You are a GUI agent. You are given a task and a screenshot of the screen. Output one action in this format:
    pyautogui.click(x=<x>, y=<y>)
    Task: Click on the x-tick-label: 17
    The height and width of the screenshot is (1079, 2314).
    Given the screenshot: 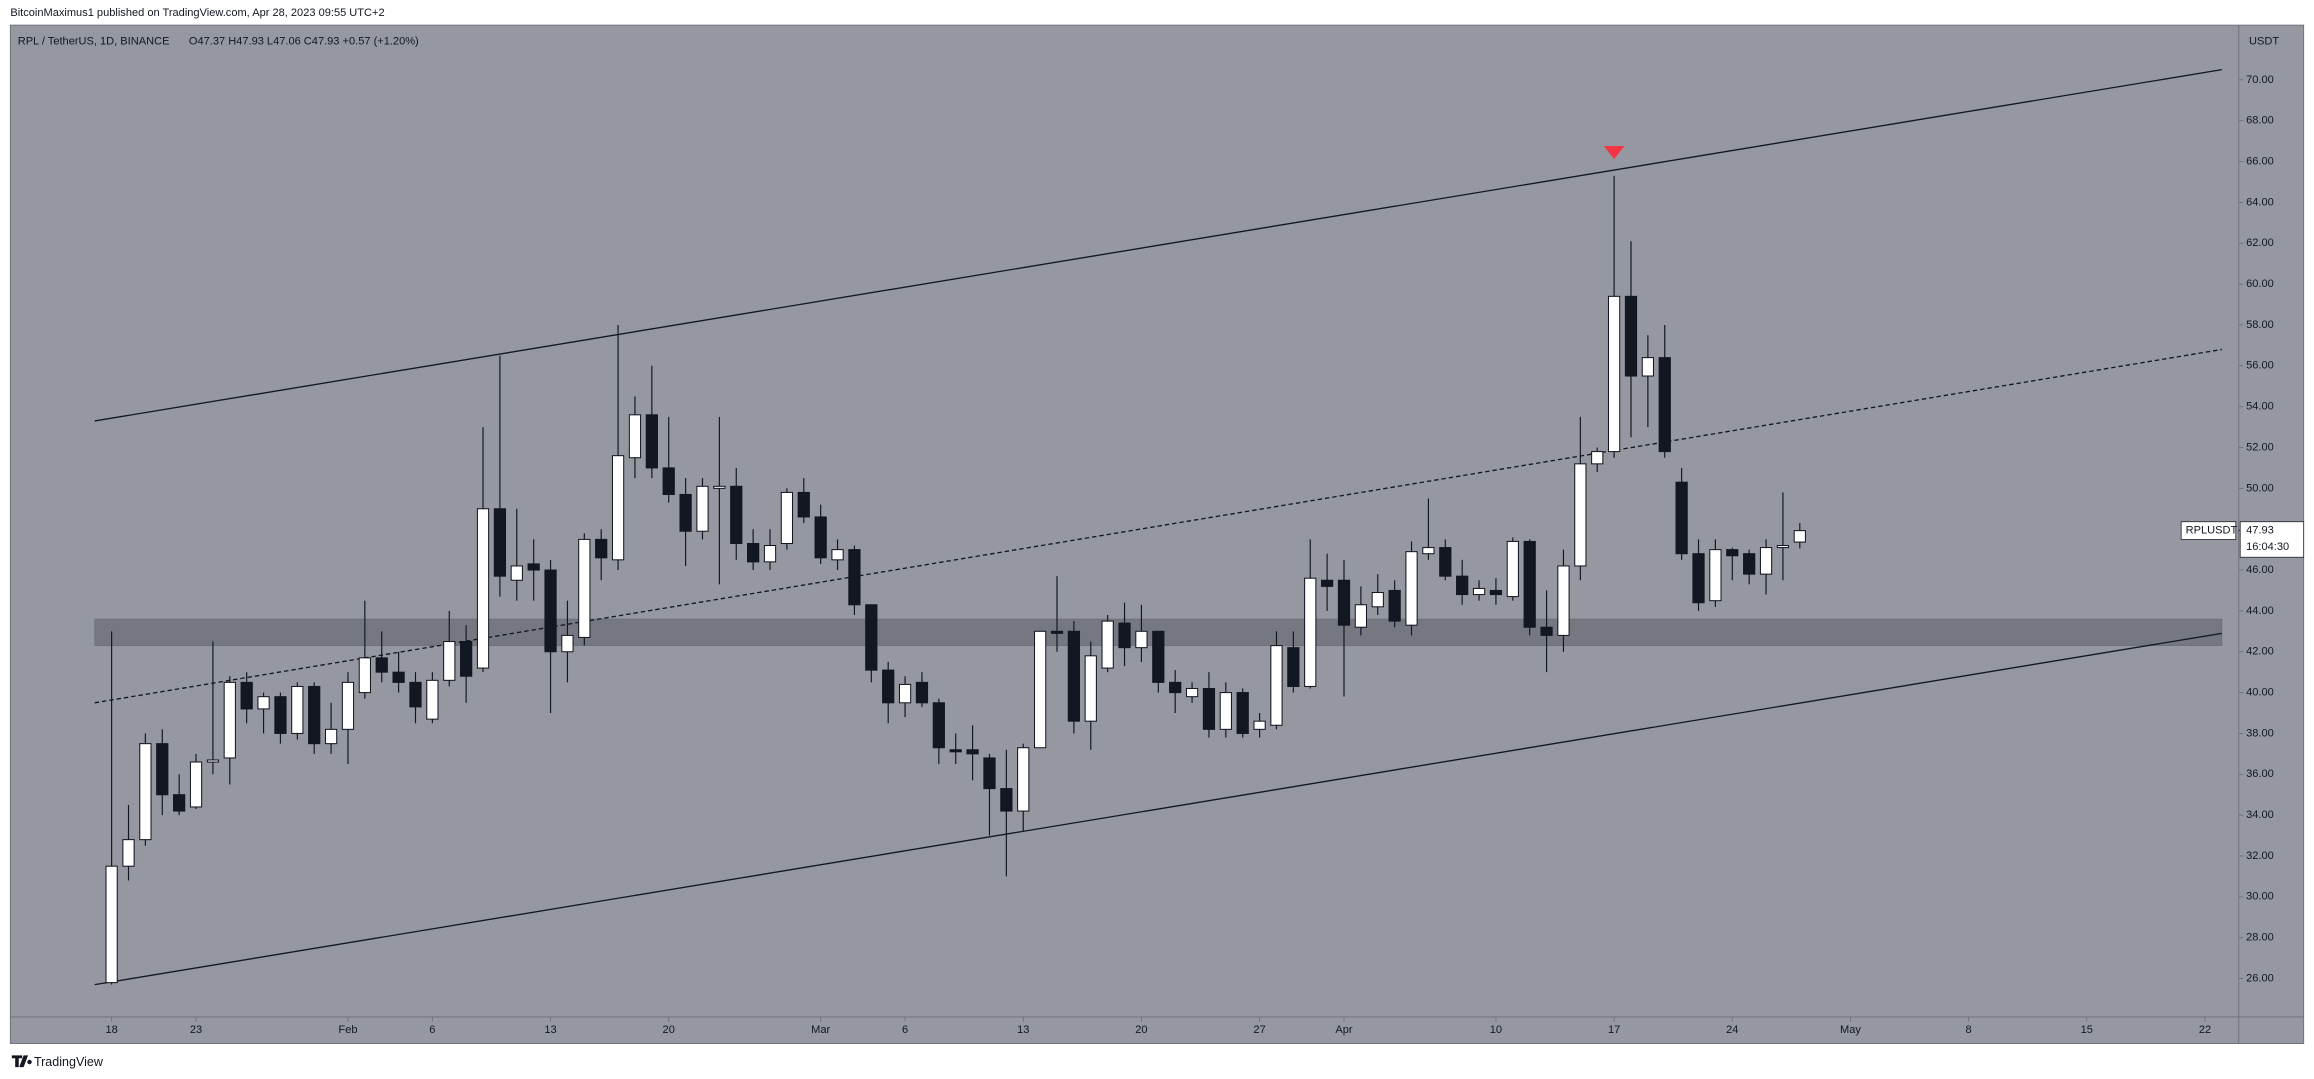 What is the action you would take?
    pyautogui.click(x=1614, y=1030)
    